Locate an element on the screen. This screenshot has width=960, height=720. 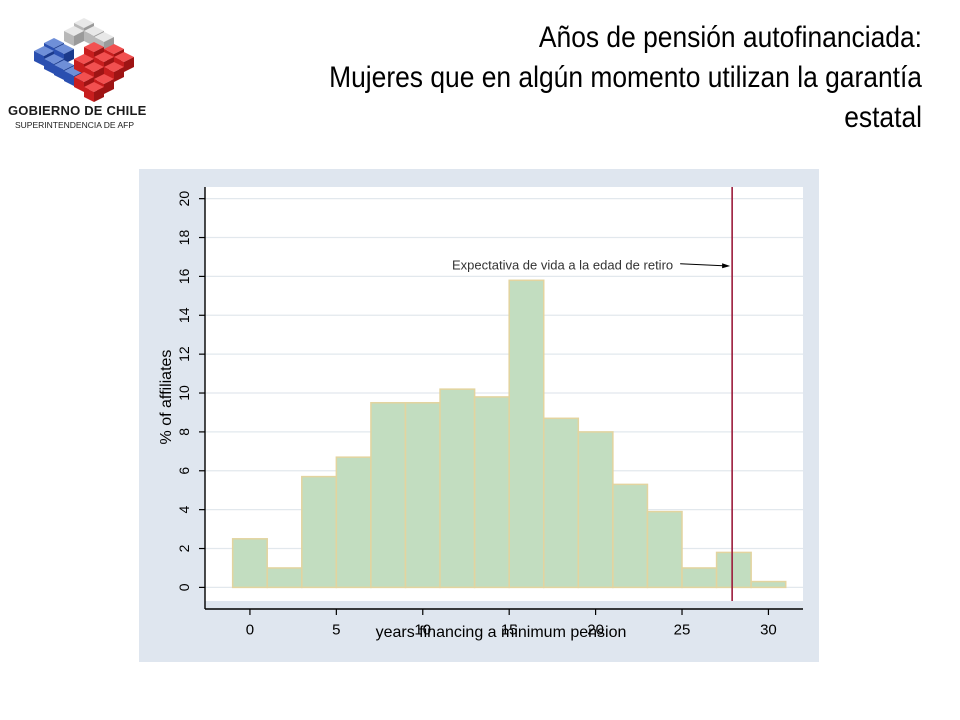
y-tick-label: 4 is located at coordinates (184, 510).